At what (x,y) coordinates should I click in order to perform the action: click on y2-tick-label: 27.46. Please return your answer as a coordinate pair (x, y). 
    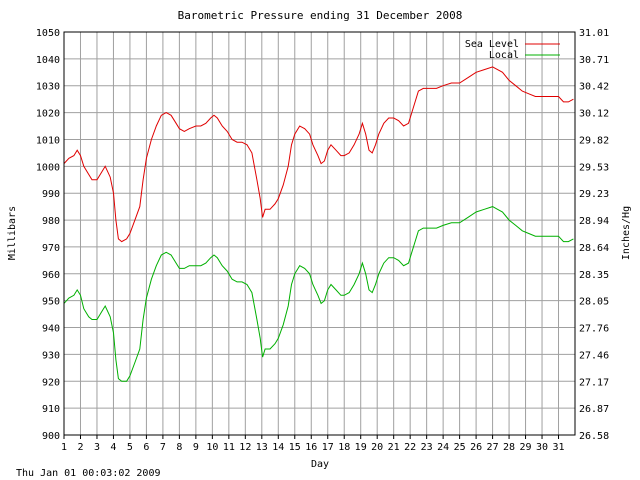
    Looking at the image, I should click on (594, 355).